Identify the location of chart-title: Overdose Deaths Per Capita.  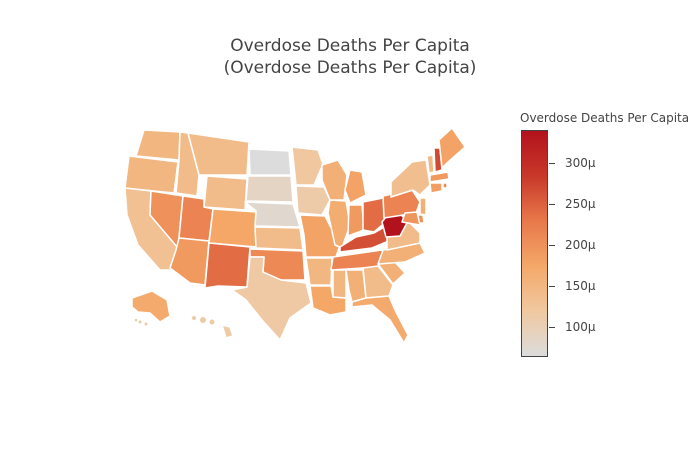
(350, 46).